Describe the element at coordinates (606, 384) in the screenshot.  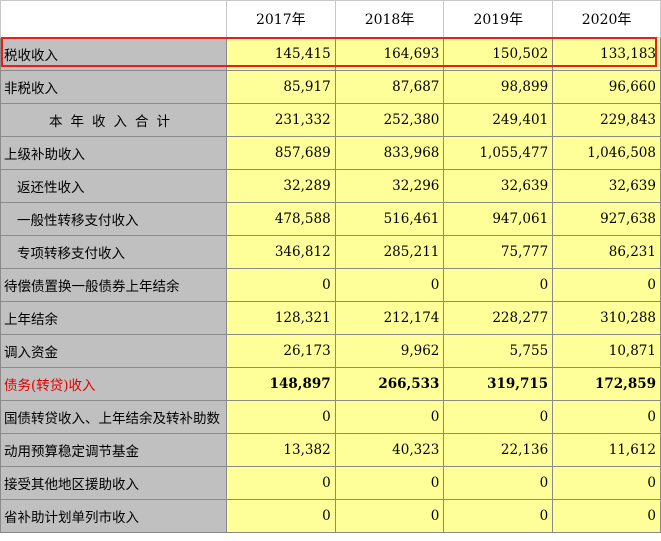
I see `cell-value: 172,859` at that location.